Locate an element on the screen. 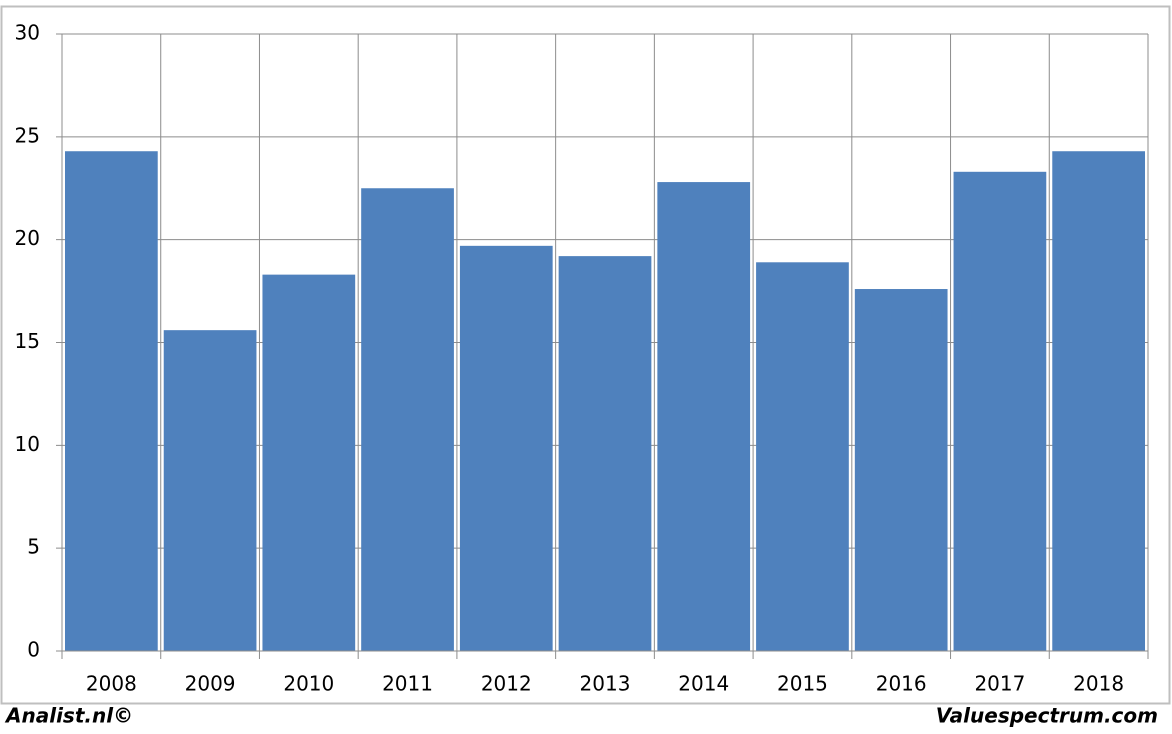 The width and height of the screenshot is (1172, 734). y-tick-label: 15 is located at coordinates (27, 341).